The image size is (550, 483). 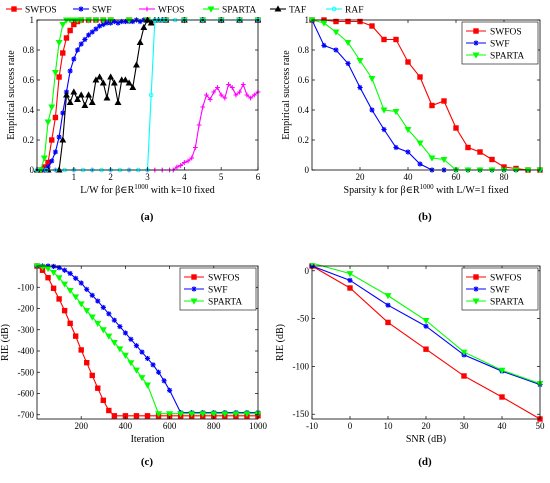 What do you see at coordinates (184, 177) in the screenshot?
I see `x-tick-label: 4` at bounding box center [184, 177].